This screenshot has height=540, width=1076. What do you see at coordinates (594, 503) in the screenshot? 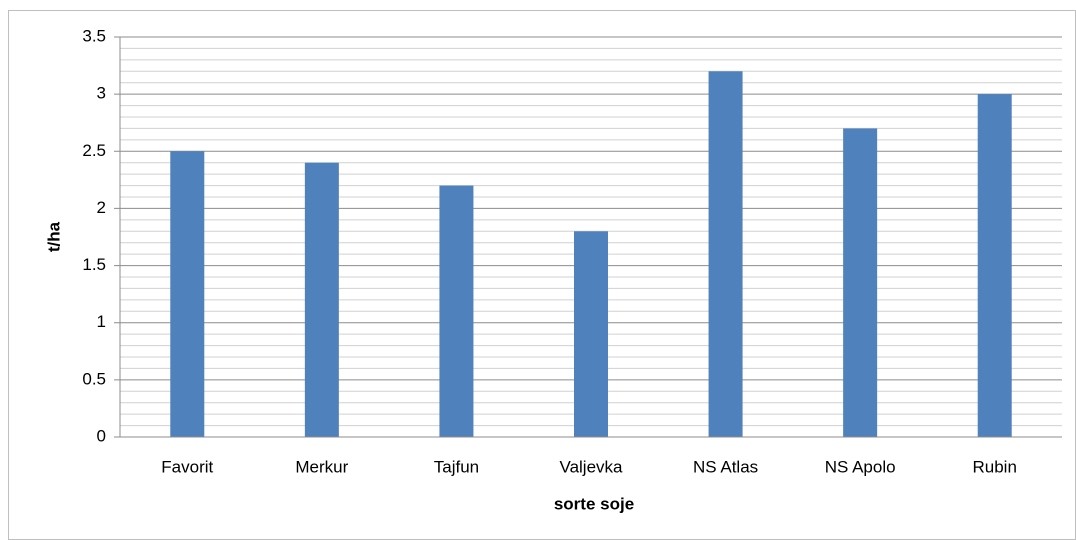
I see `x-axis-label: sorte soje` at bounding box center [594, 503].